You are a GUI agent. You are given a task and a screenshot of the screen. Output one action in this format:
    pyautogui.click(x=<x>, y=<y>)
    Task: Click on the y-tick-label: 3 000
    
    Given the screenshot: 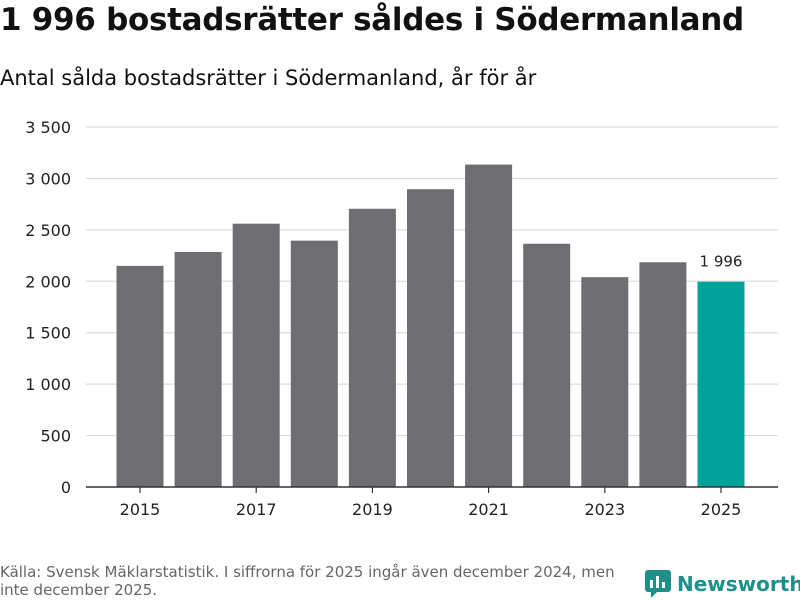 What is the action you would take?
    pyautogui.click(x=48, y=178)
    